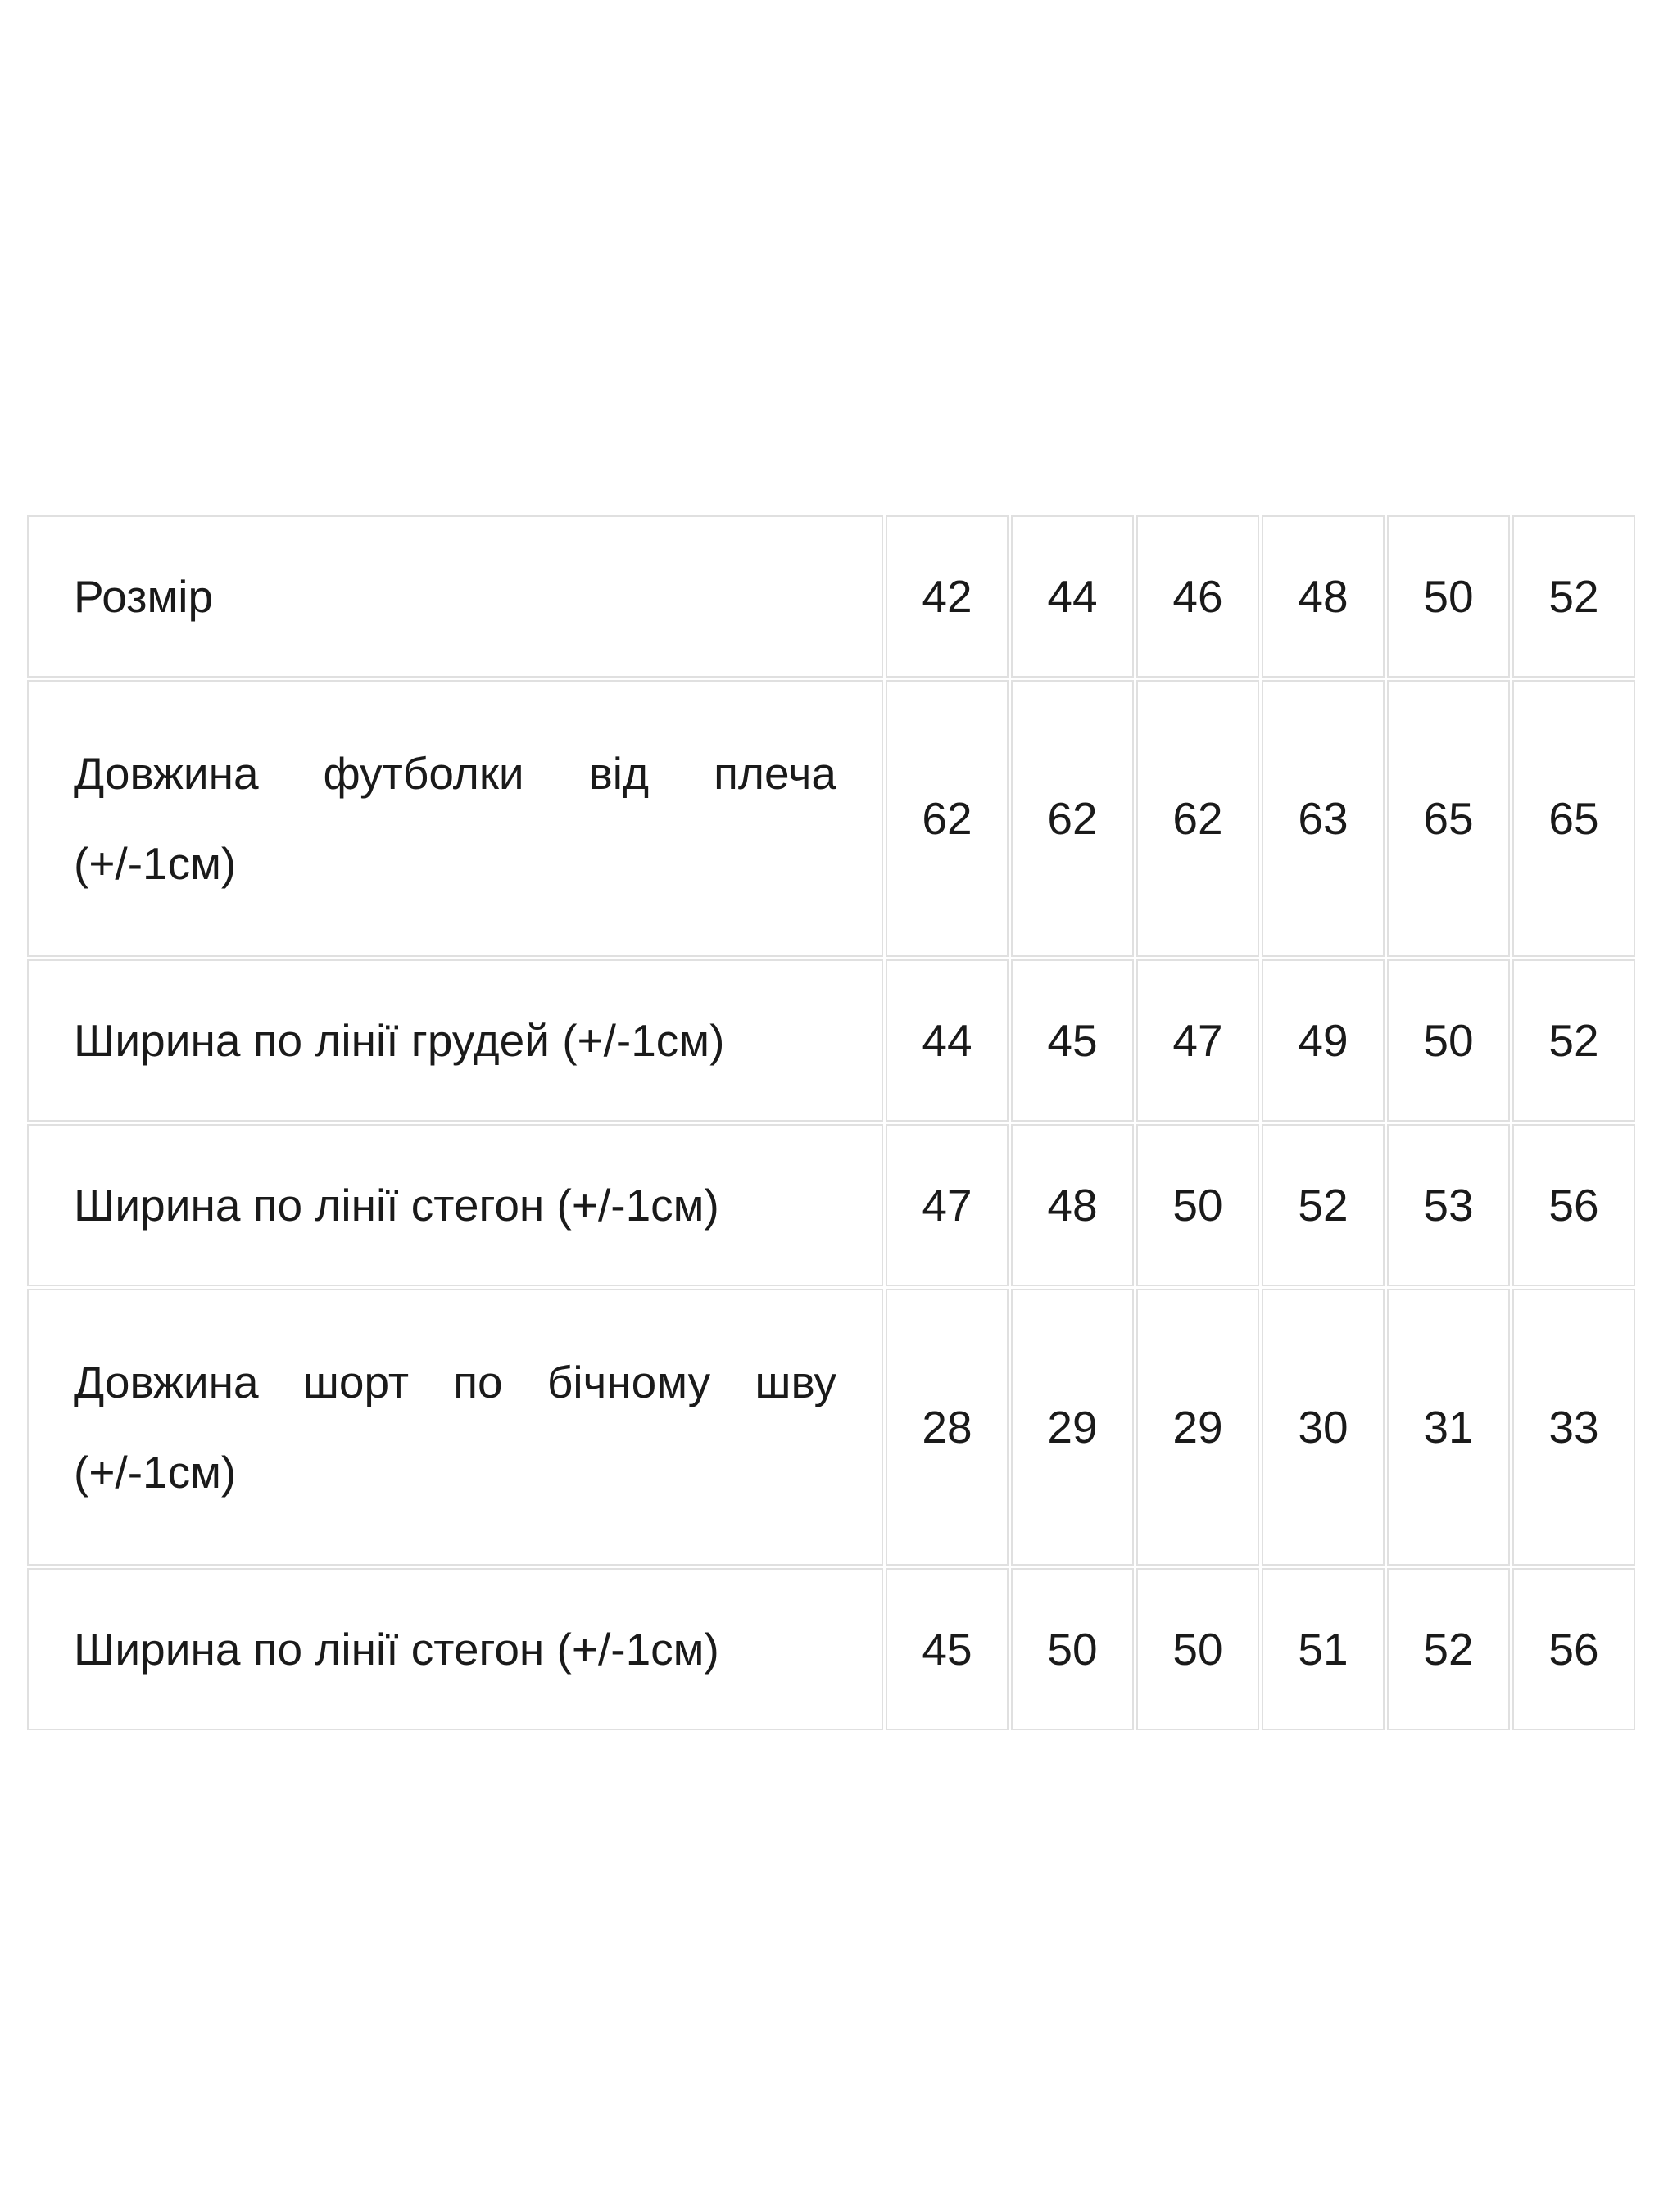 This screenshot has width=1659, height=2212. What do you see at coordinates (455, 1040) in the screenshot?
I see `row-label-cell: Ширина по лінії грудей (+/-1см)` at bounding box center [455, 1040].